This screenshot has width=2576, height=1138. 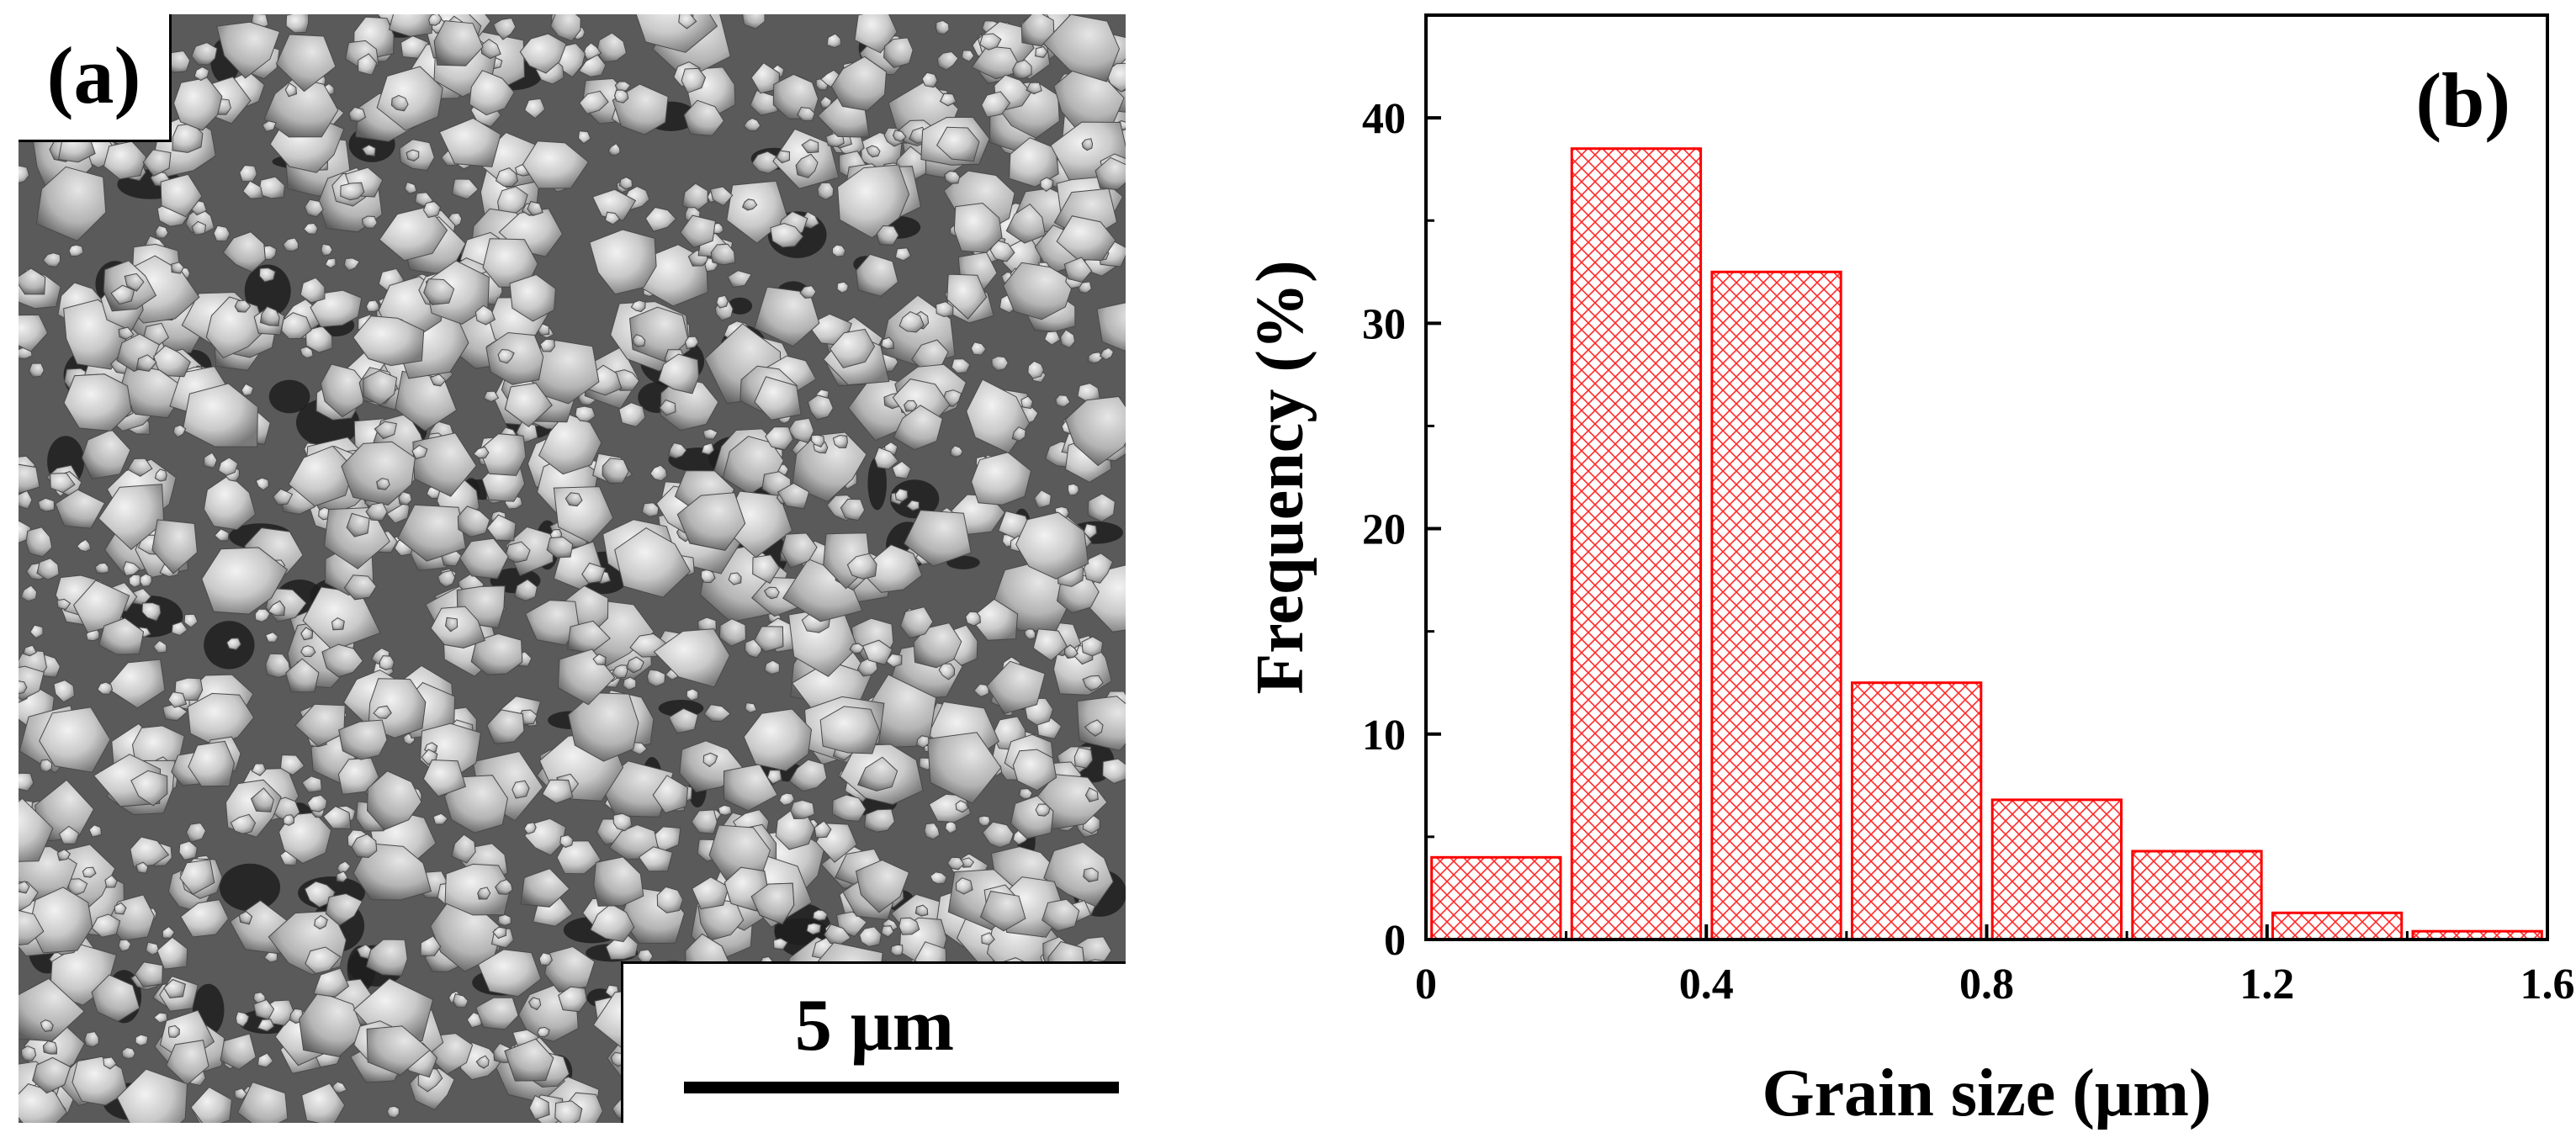 I want to click on y-tick-label: 40, so click(x=1384, y=119).